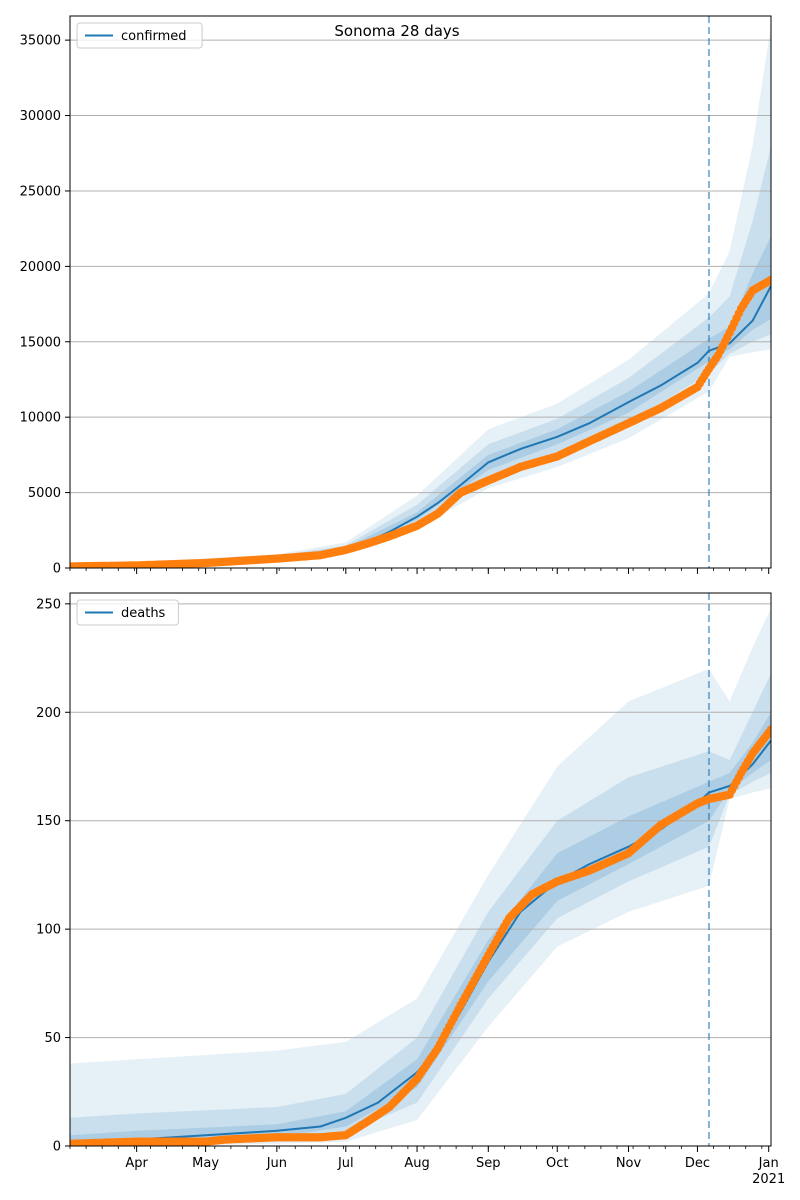 This screenshot has width=800, height=1200. What do you see at coordinates (768, 1179) in the screenshot?
I see `x-year-label: 2021` at bounding box center [768, 1179].